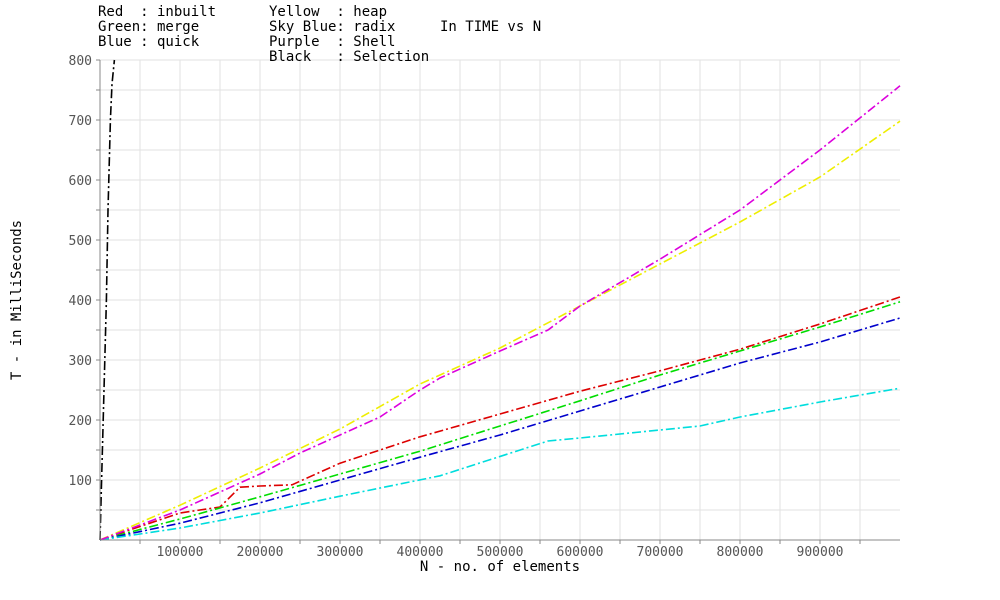 This screenshot has width=1000, height=600. What do you see at coordinates (107, 300) in the screenshot?
I see `series-line-selection` at bounding box center [107, 300].